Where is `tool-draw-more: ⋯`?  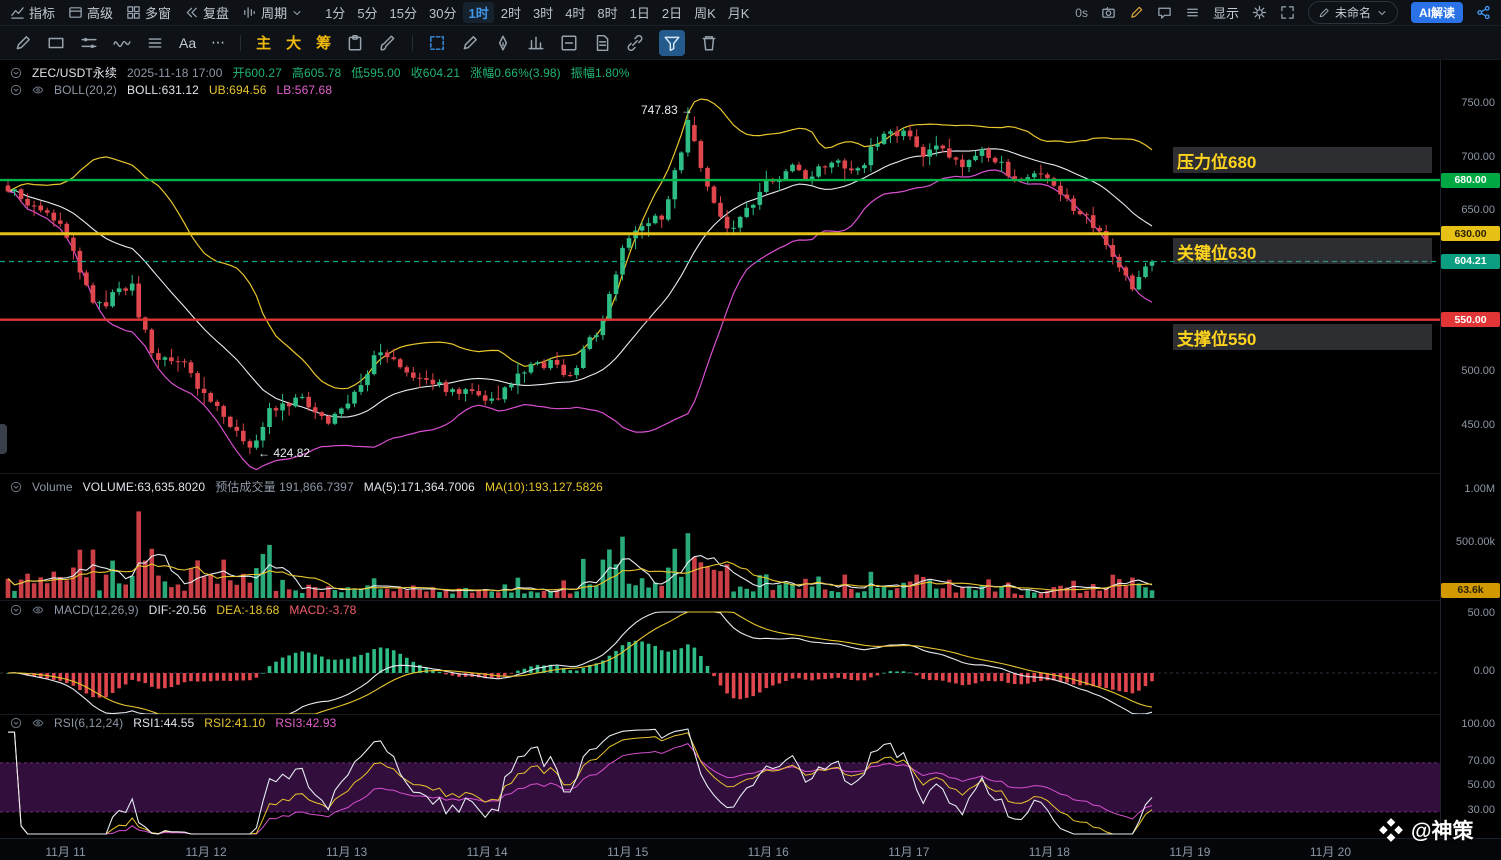
tool-draw-more: ⋯ is located at coordinates (218, 42).